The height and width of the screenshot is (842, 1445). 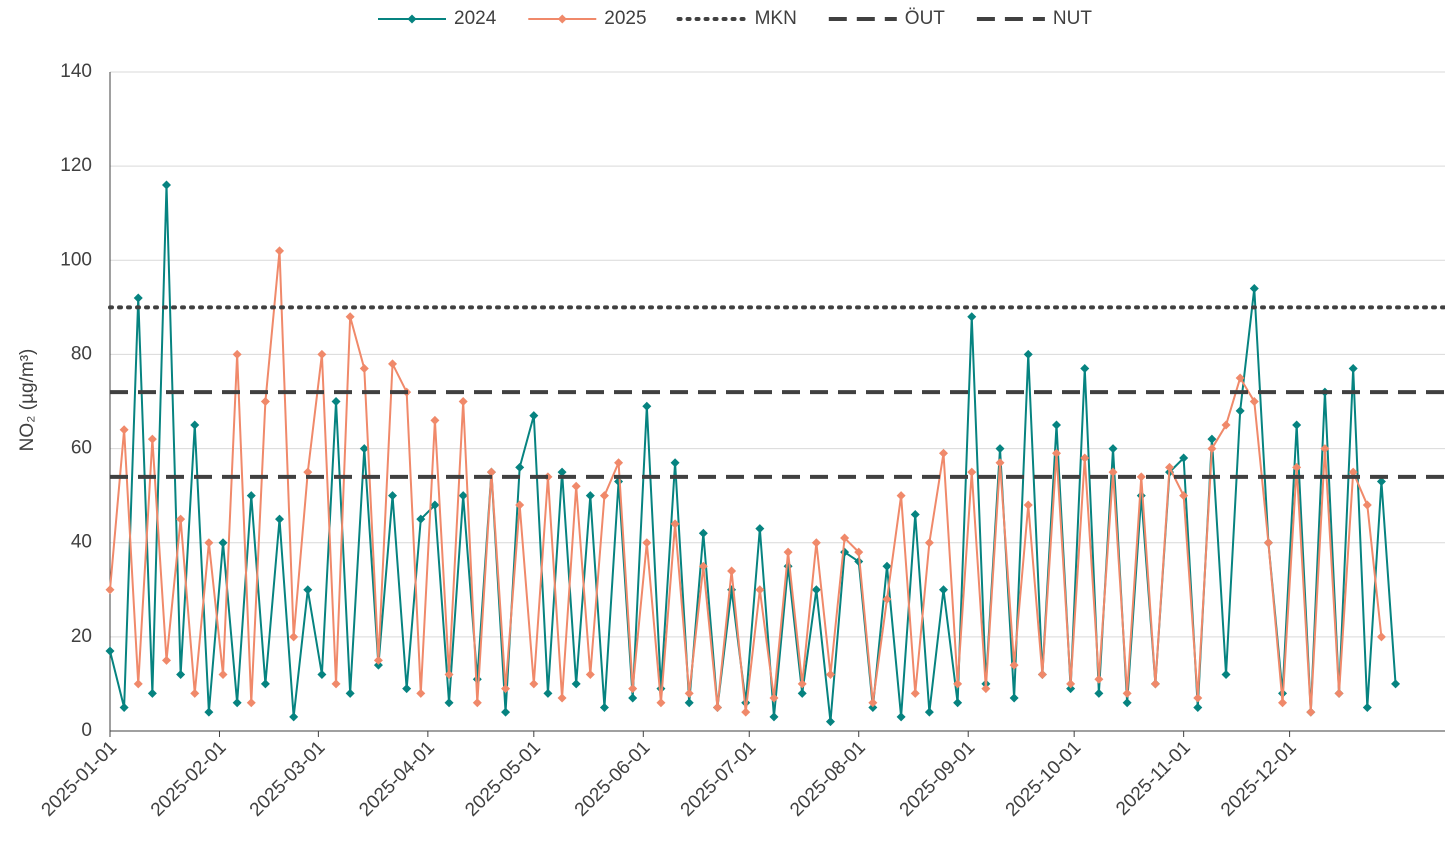 What do you see at coordinates (76, 165) in the screenshot?
I see `y-tick-label: 120` at bounding box center [76, 165].